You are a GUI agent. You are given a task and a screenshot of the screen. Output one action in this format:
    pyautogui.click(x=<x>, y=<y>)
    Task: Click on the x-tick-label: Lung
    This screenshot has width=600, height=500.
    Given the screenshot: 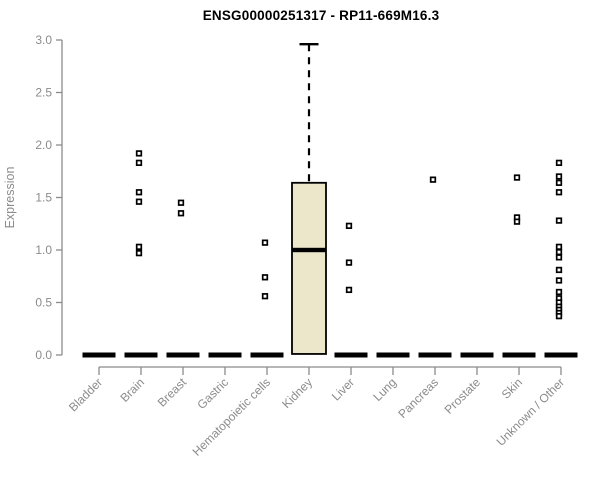 What is the action you would take?
    pyautogui.click(x=384, y=389)
    